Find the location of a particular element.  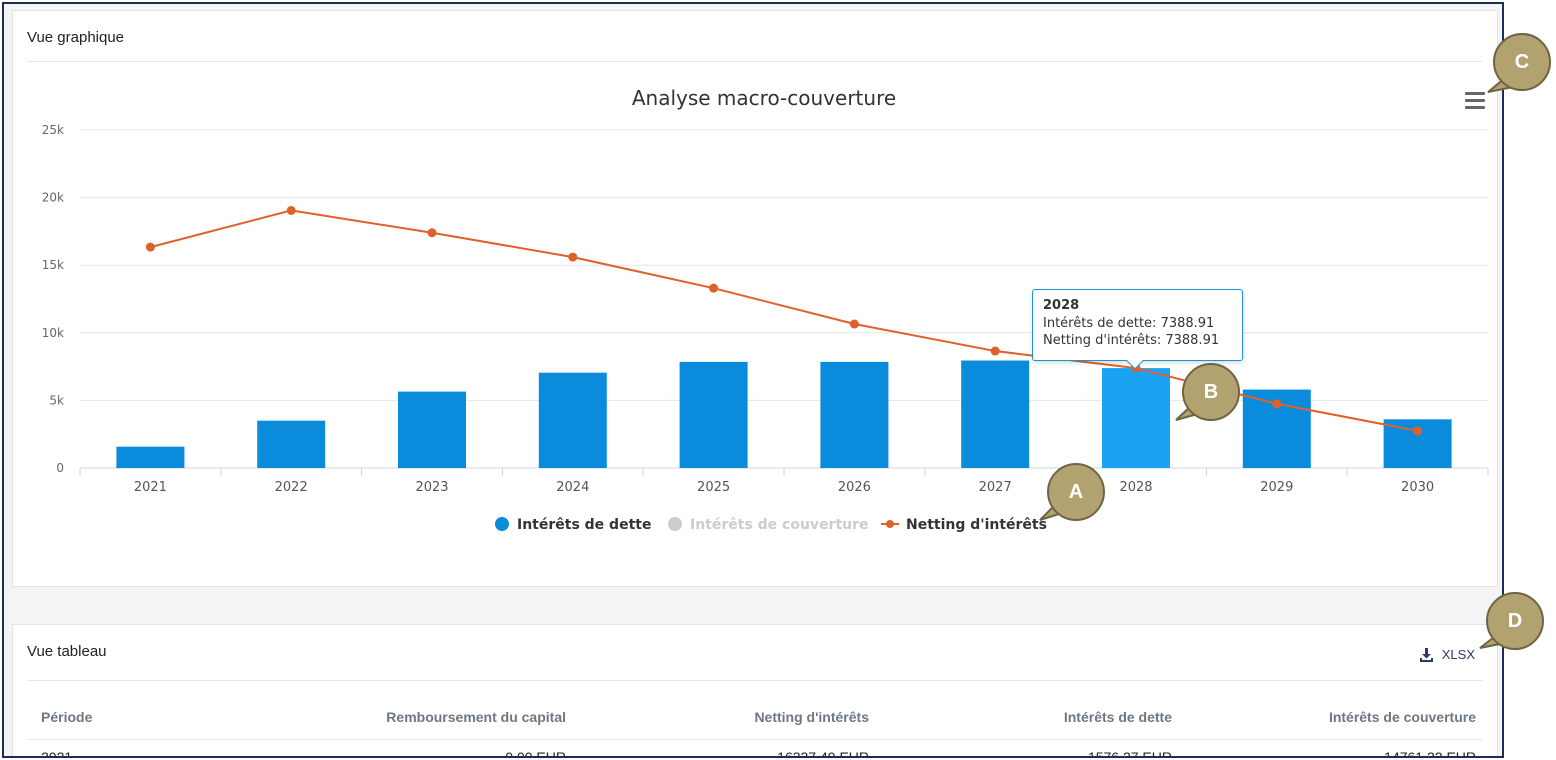

callout-c: C is located at coordinates (1522, 62).